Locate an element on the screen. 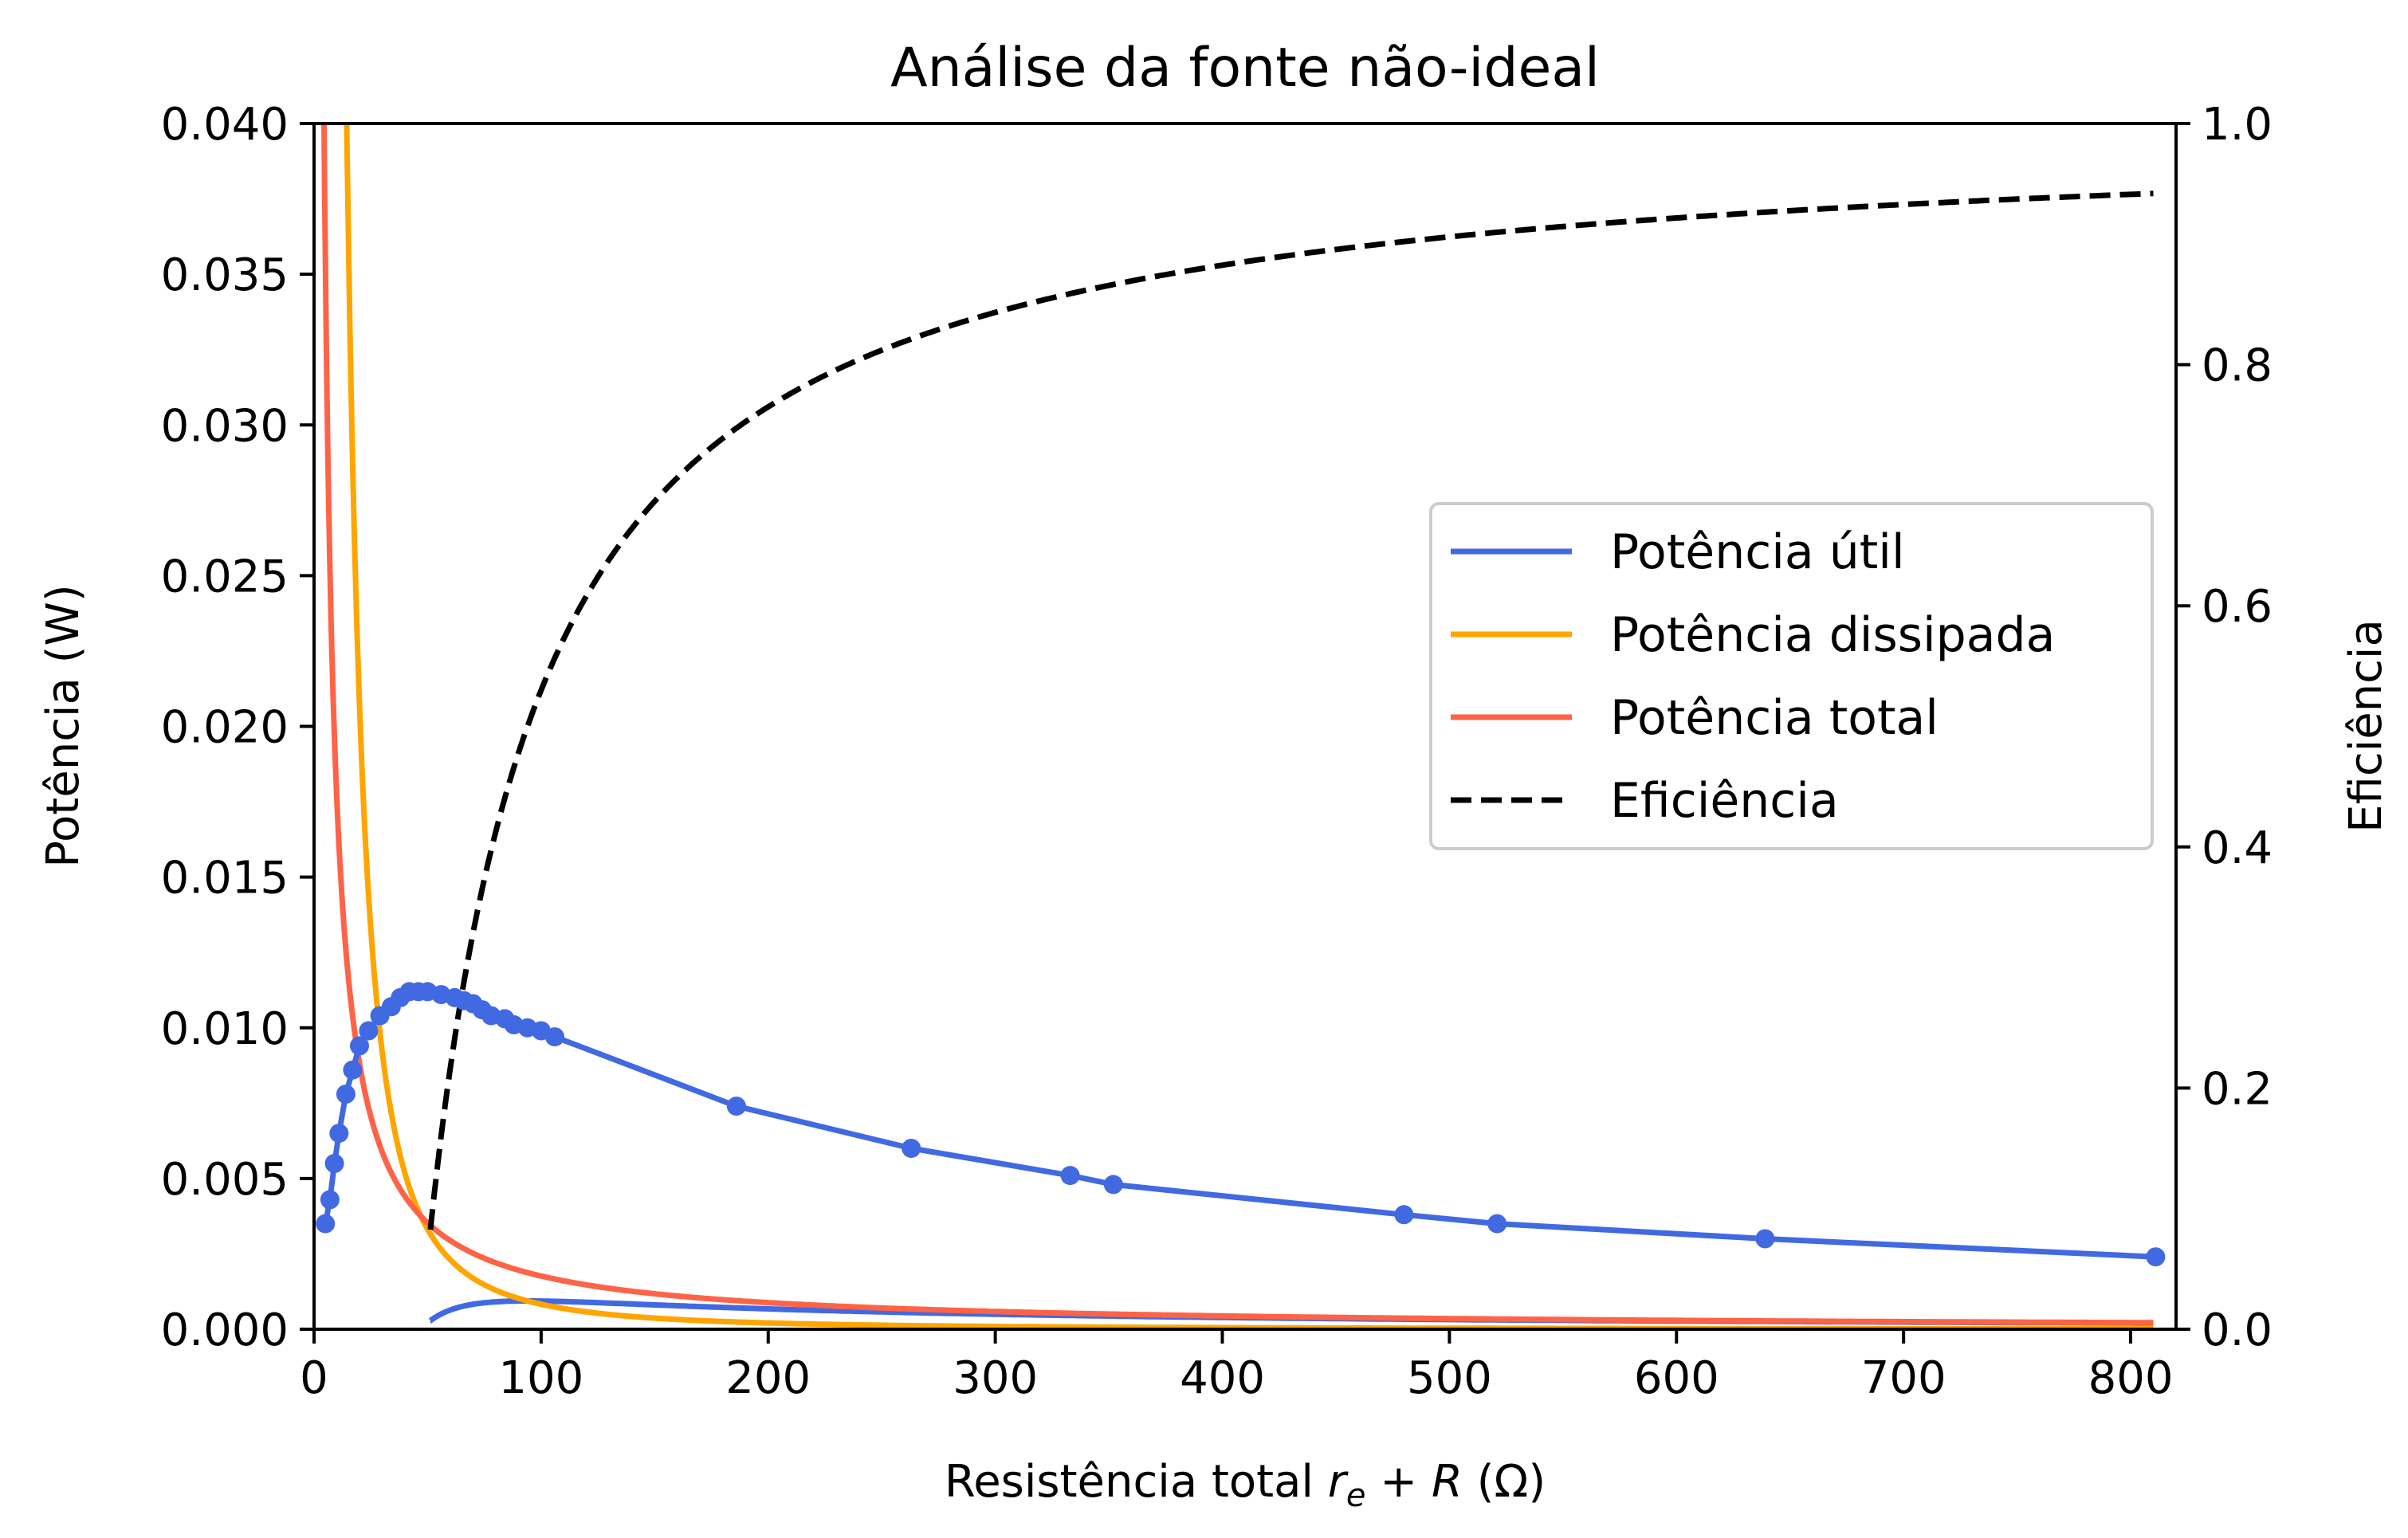 The image size is (2408, 1538). x-tick-label: 100 is located at coordinates (540, 1378).